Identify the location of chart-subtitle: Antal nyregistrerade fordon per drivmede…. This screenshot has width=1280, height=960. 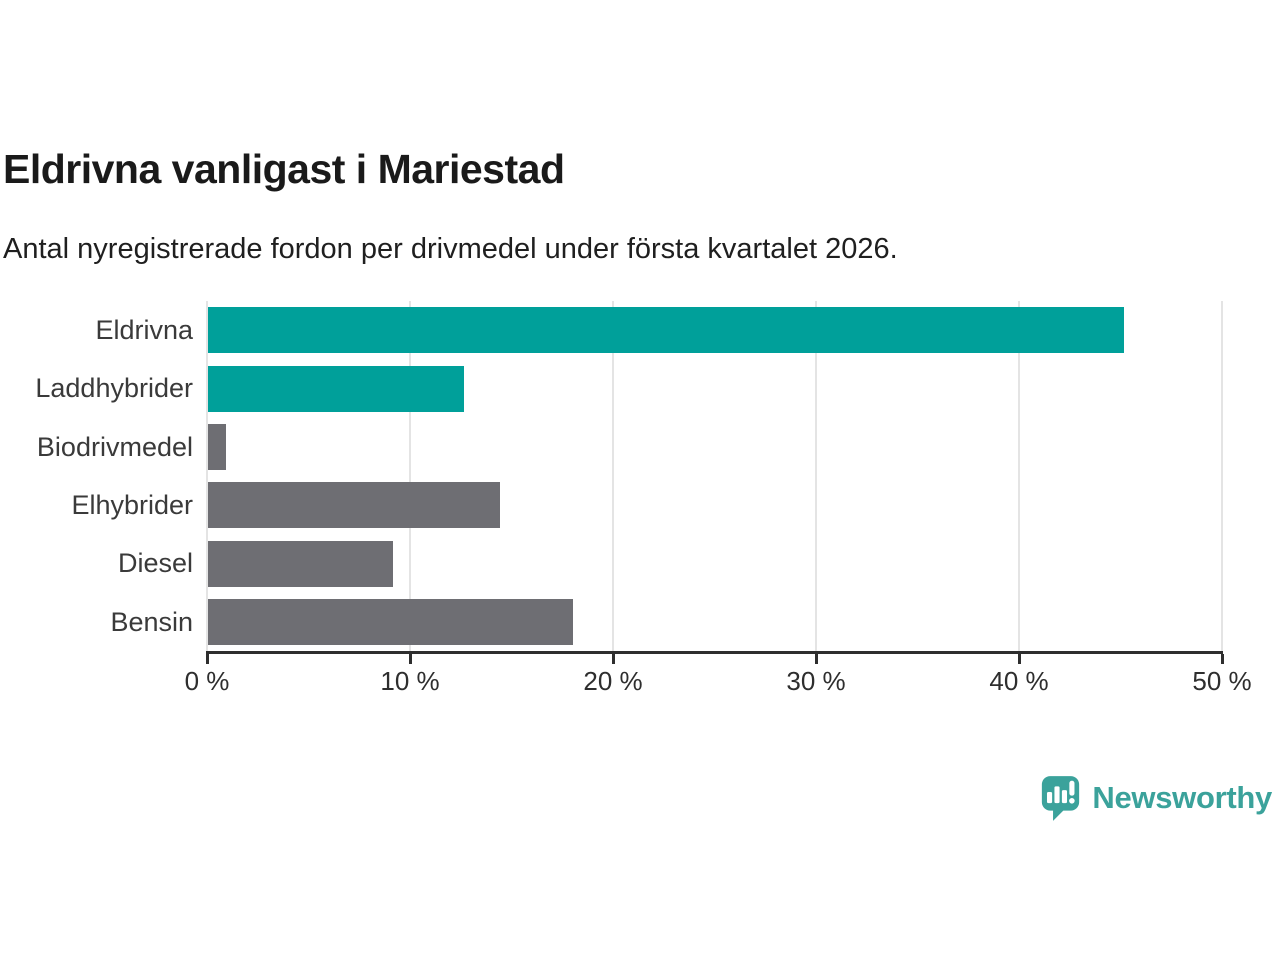
(450, 249).